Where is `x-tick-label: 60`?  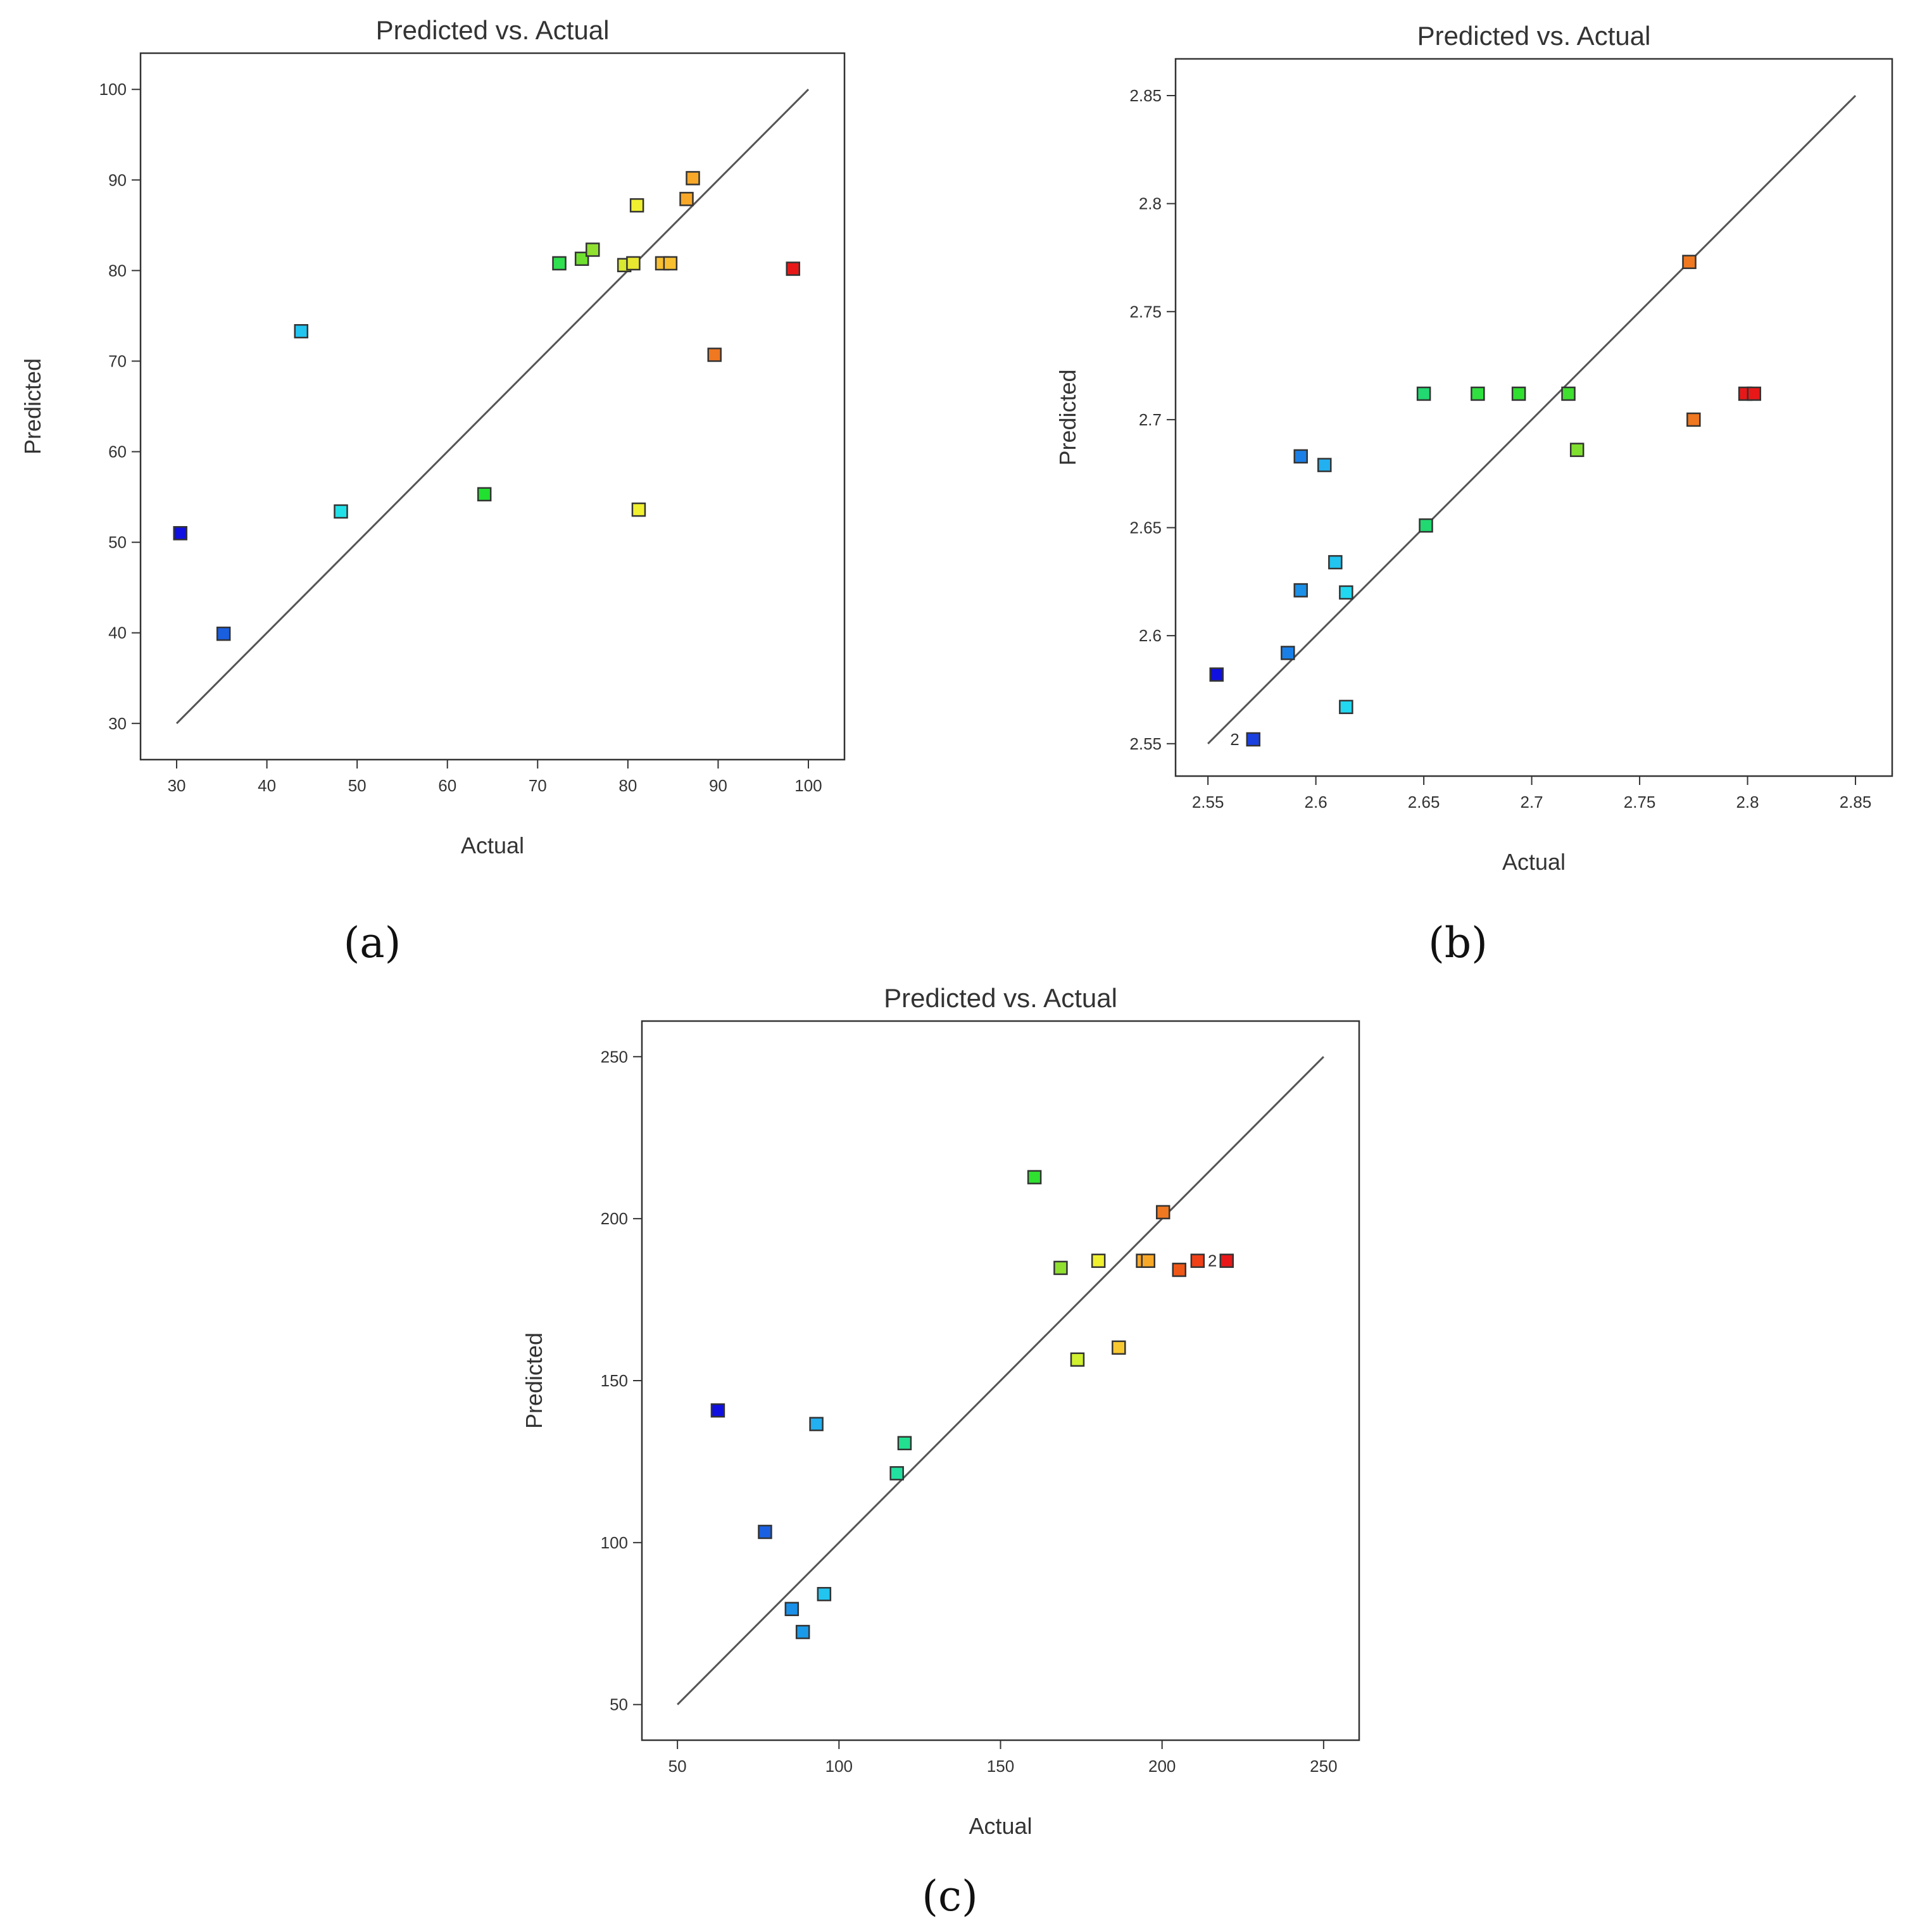
x-tick-label: 60 is located at coordinates (447, 785).